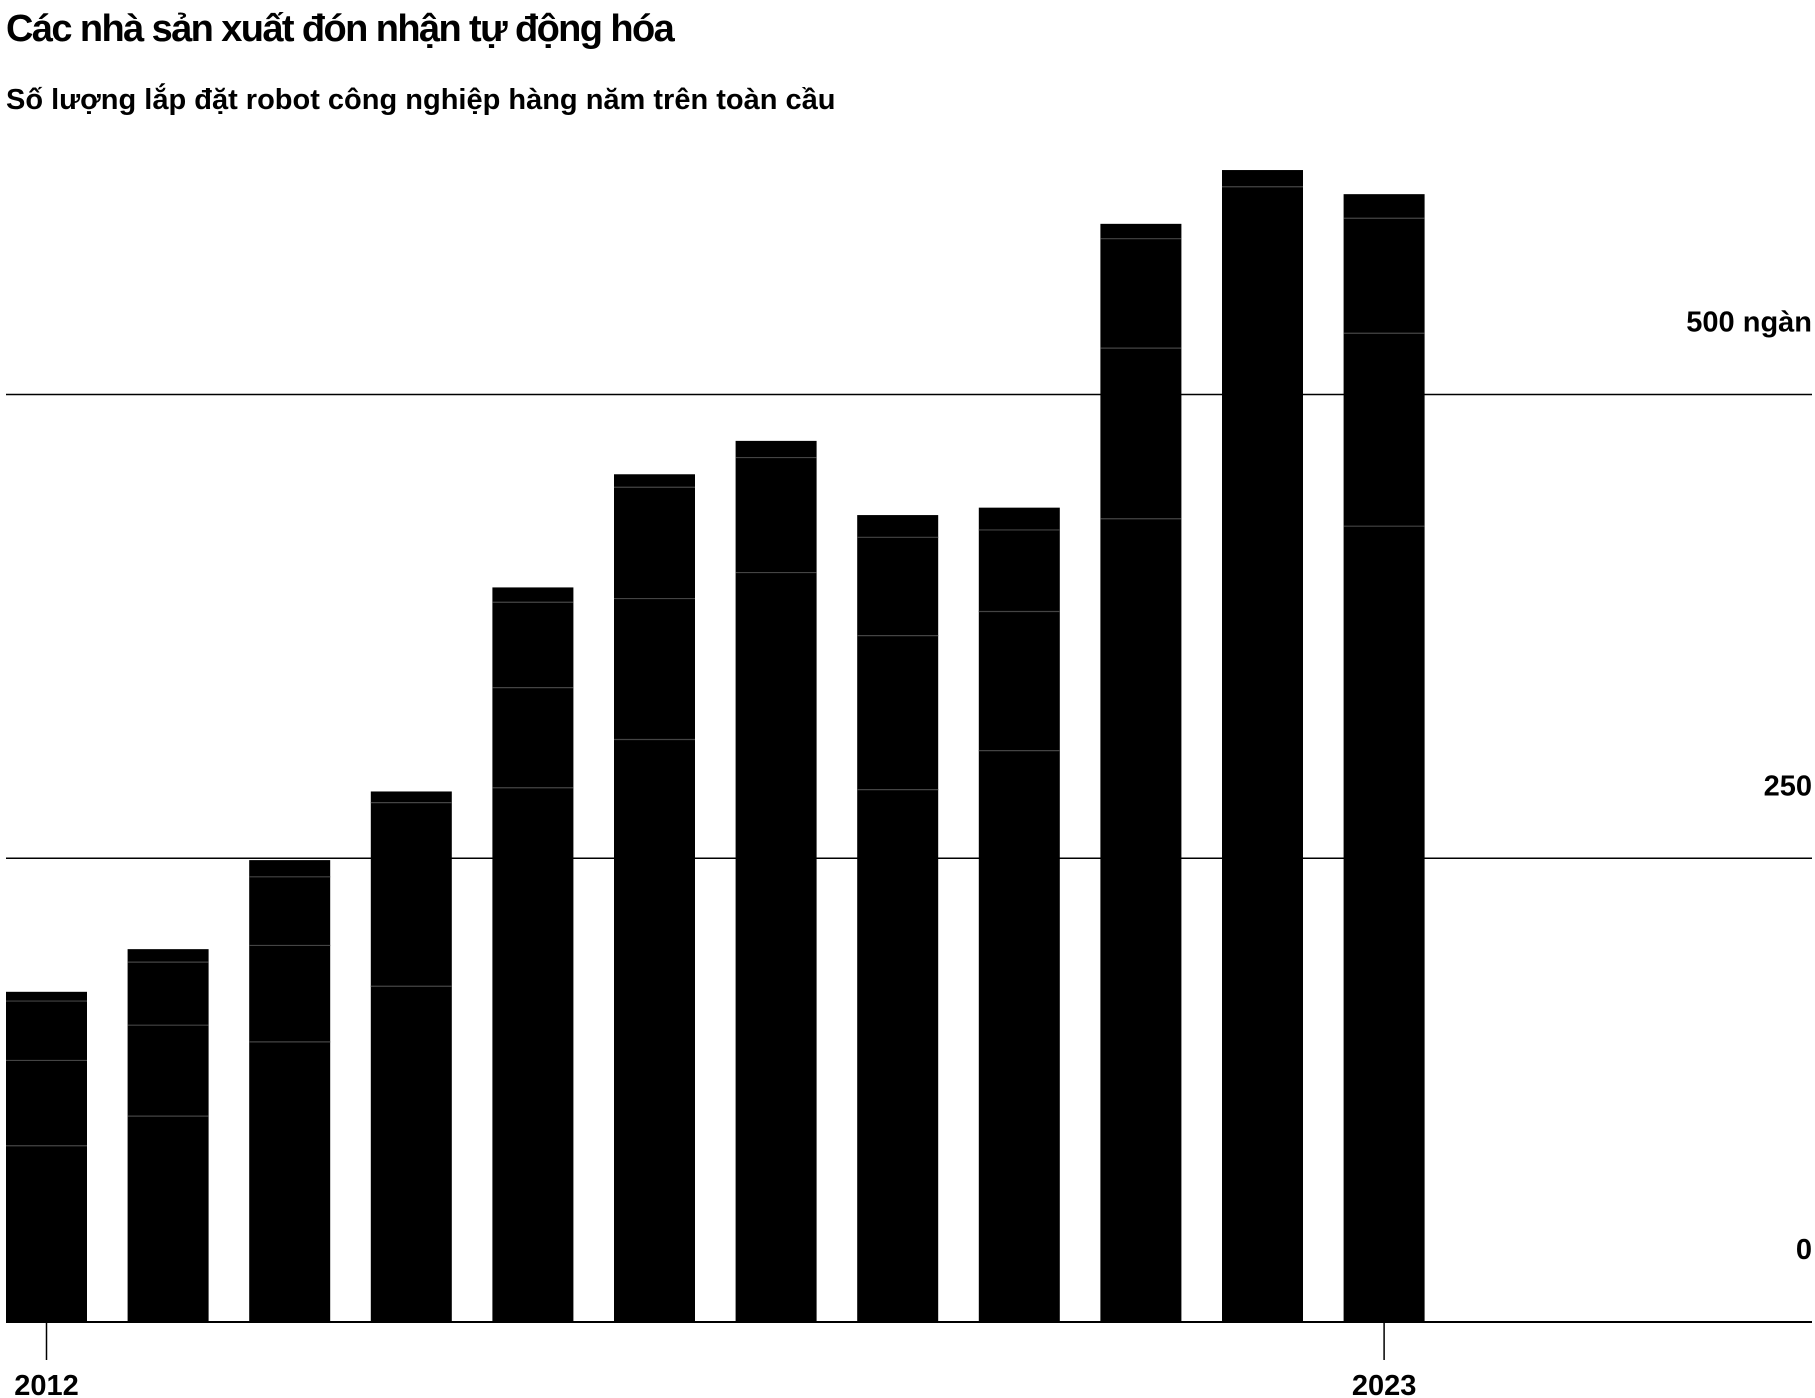 This screenshot has height=1398, width=1815. I want to click on x-tick-label-2023: 2023, so click(1384, 1384).